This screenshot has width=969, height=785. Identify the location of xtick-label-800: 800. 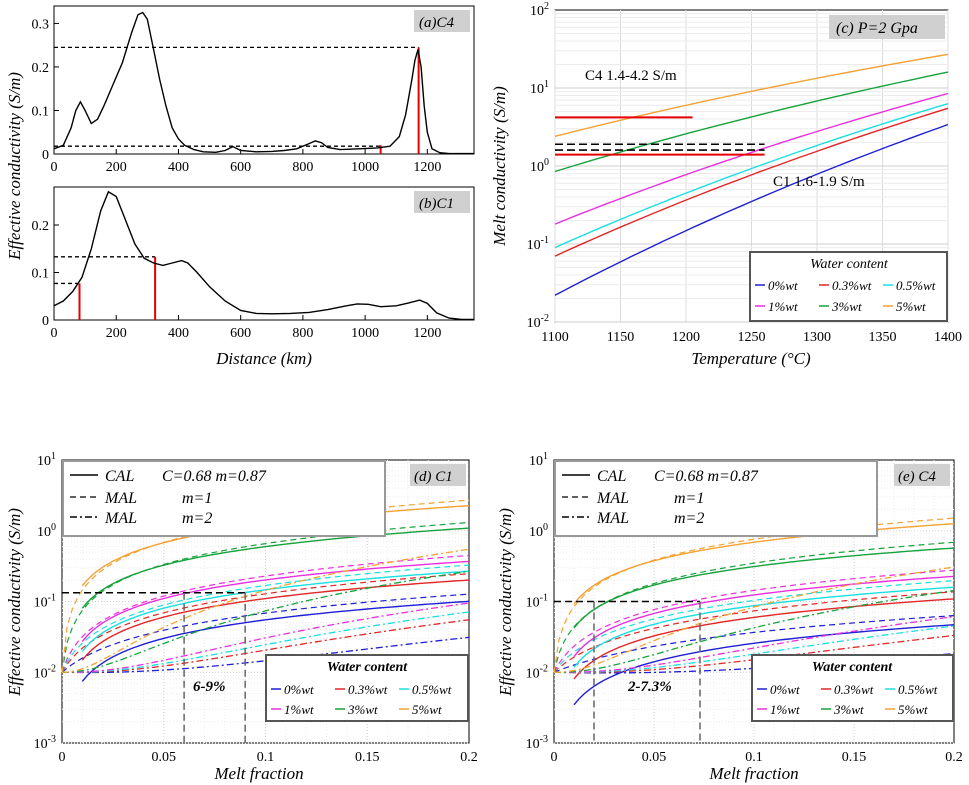
(302, 333).